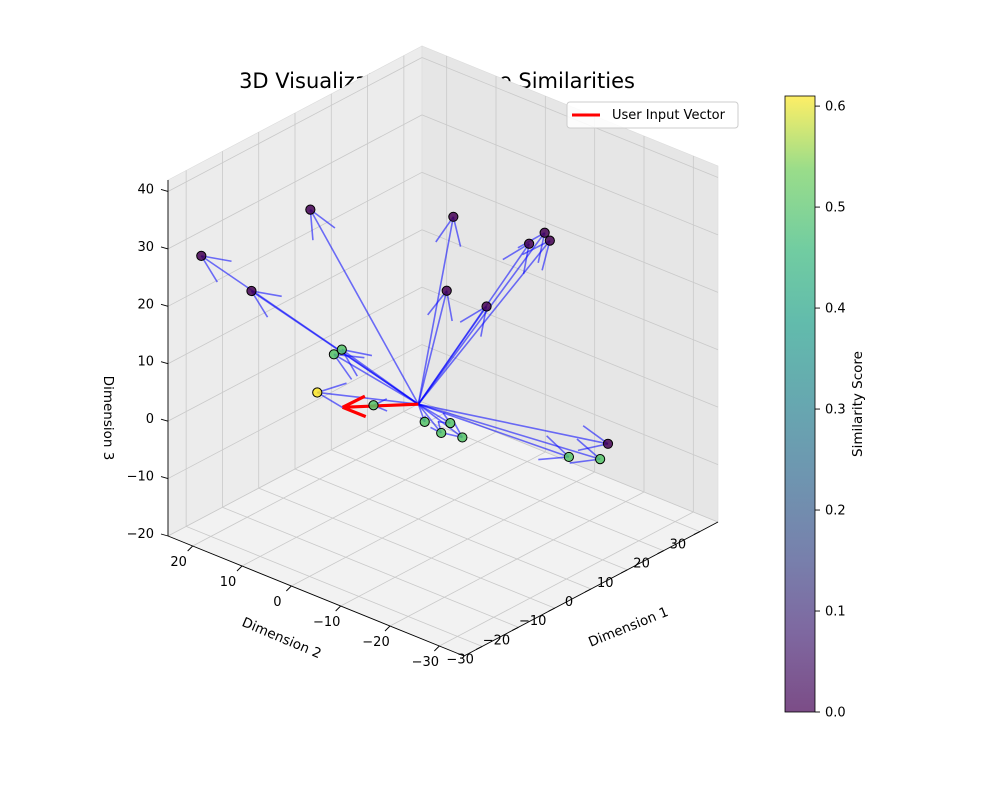 This screenshot has width=1000, height=800. I want to click on recipe-points, so click(405, 334).